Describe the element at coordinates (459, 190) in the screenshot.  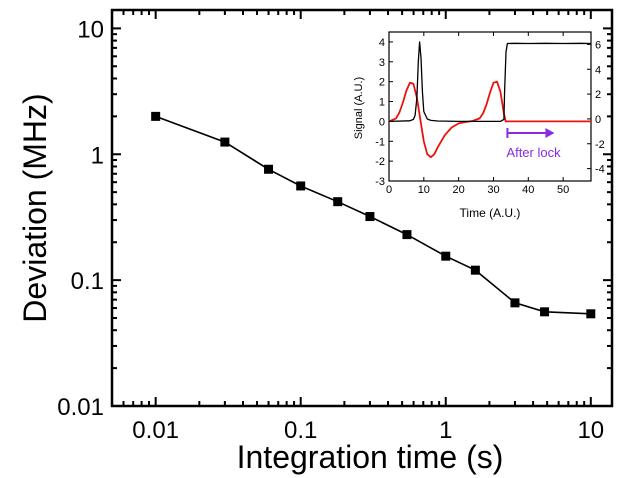
I see `inset-x-tick-label: 20` at that location.